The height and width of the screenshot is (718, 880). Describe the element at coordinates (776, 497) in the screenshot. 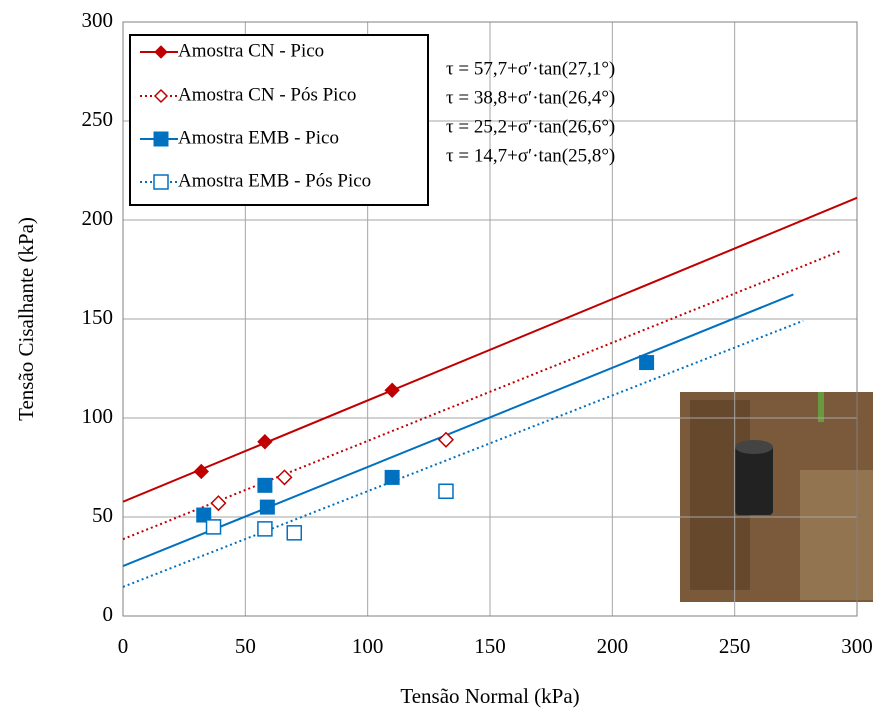

I see `inset-photo` at that location.